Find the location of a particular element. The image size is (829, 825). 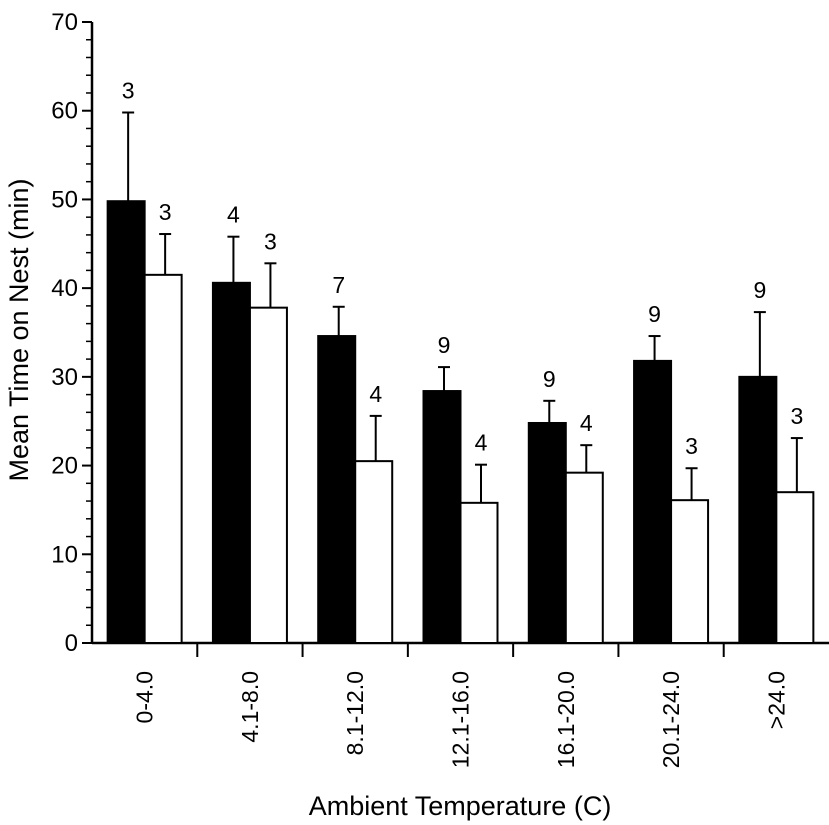

y-tick-label: 0 is located at coordinates (71, 643).